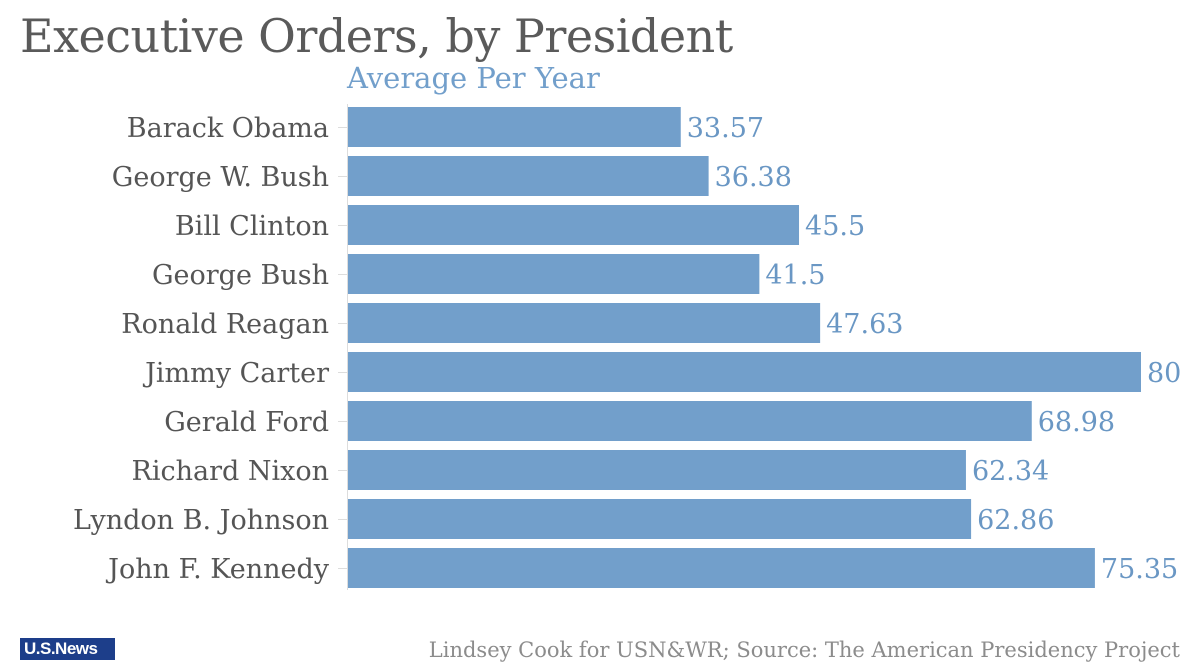  What do you see at coordinates (725, 128) in the screenshot?
I see `value-label-barack-obama: 33.57` at bounding box center [725, 128].